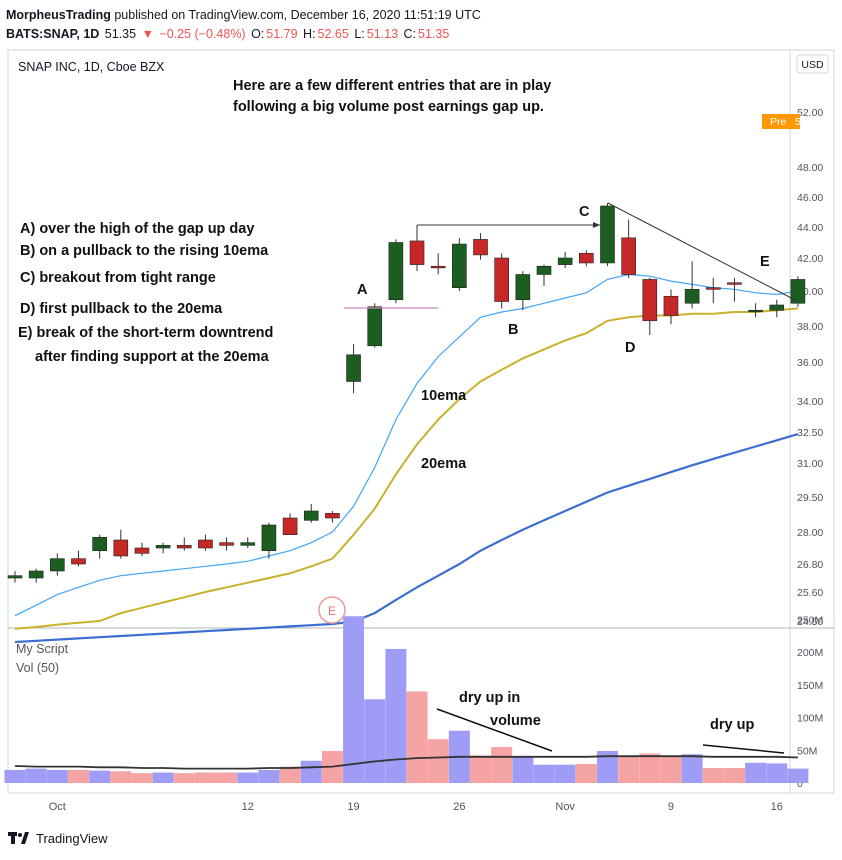  What do you see at coordinates (144, 251) in the screenshot?
I see `entry-b-text: B) on a pullback to the rising 10ema` at bounding box center [144, 251].